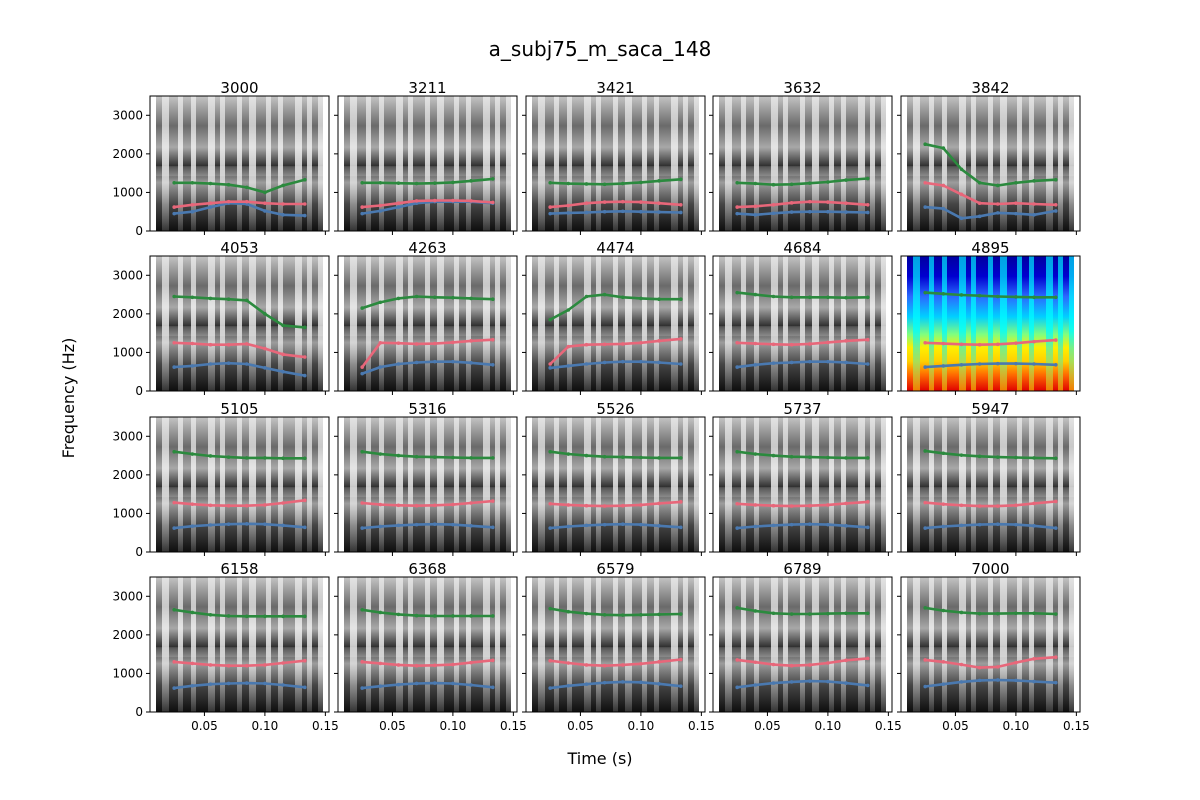 Image resolution: width=1200 pixels, height=800 pixels. What do you see at coordinates (767, 726) in the screenshot?
I see `x-tick-label: 0.05` at bounding box center [767, 726].